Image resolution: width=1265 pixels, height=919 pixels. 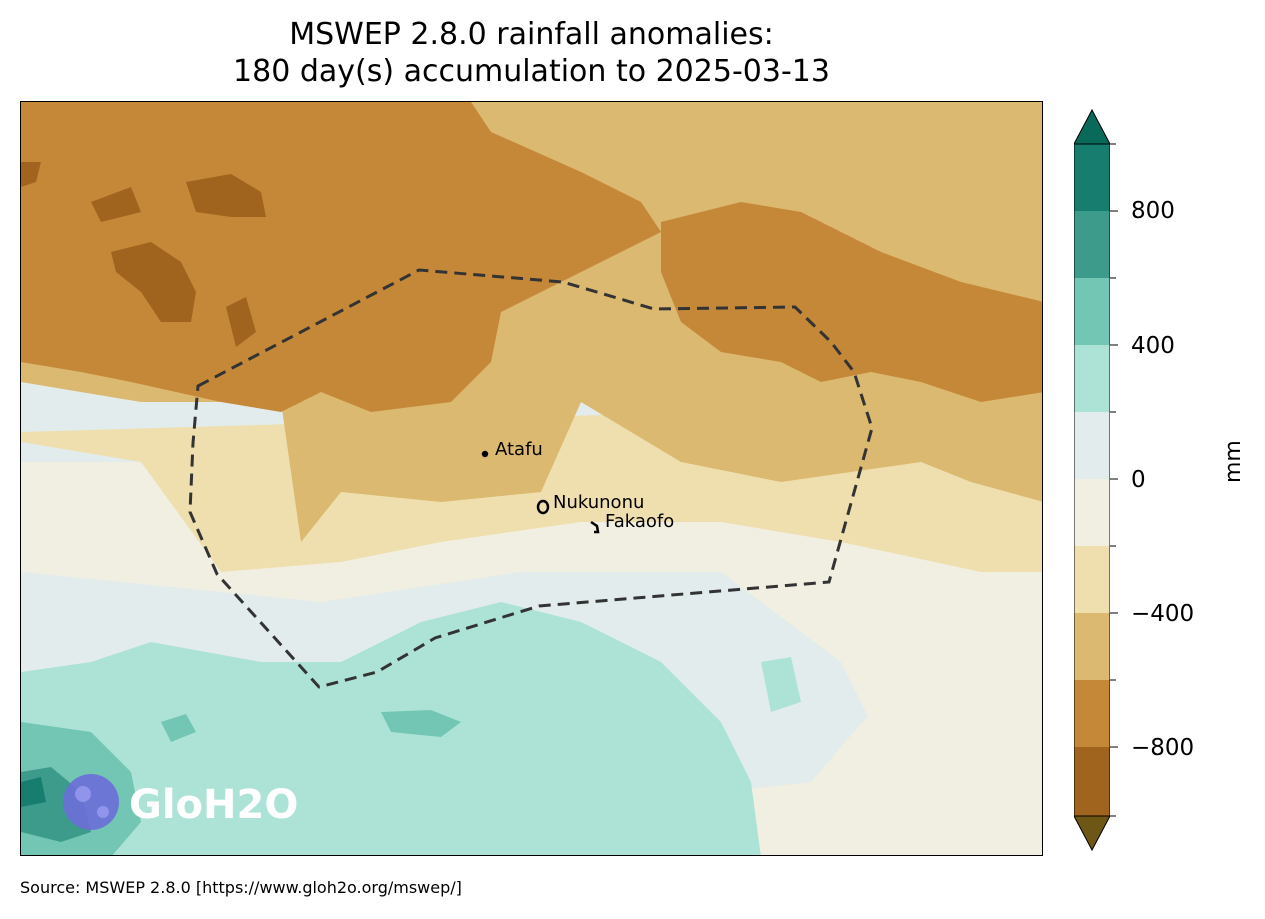 I want to click on colorbar-tick-800: 800, so click(x=1153, y=211).